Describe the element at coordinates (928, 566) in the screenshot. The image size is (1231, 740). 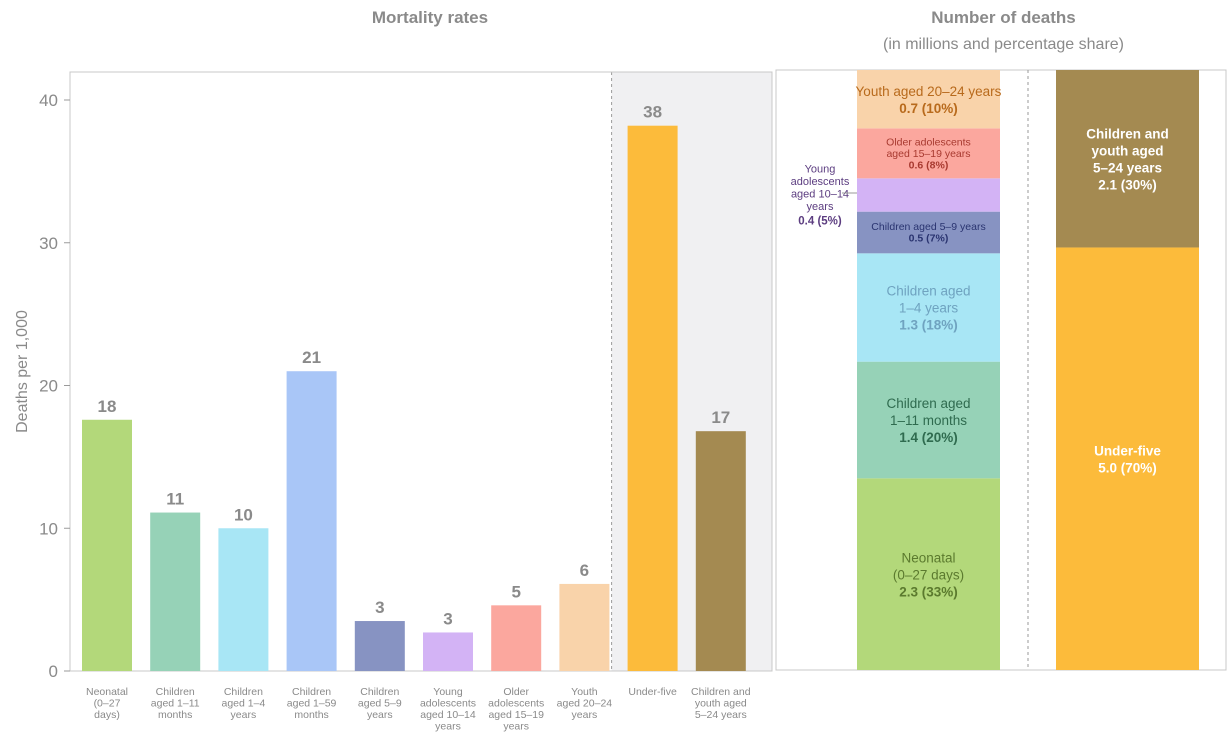
I see `segment-label: Neonatal (0–27 days)` at that location.